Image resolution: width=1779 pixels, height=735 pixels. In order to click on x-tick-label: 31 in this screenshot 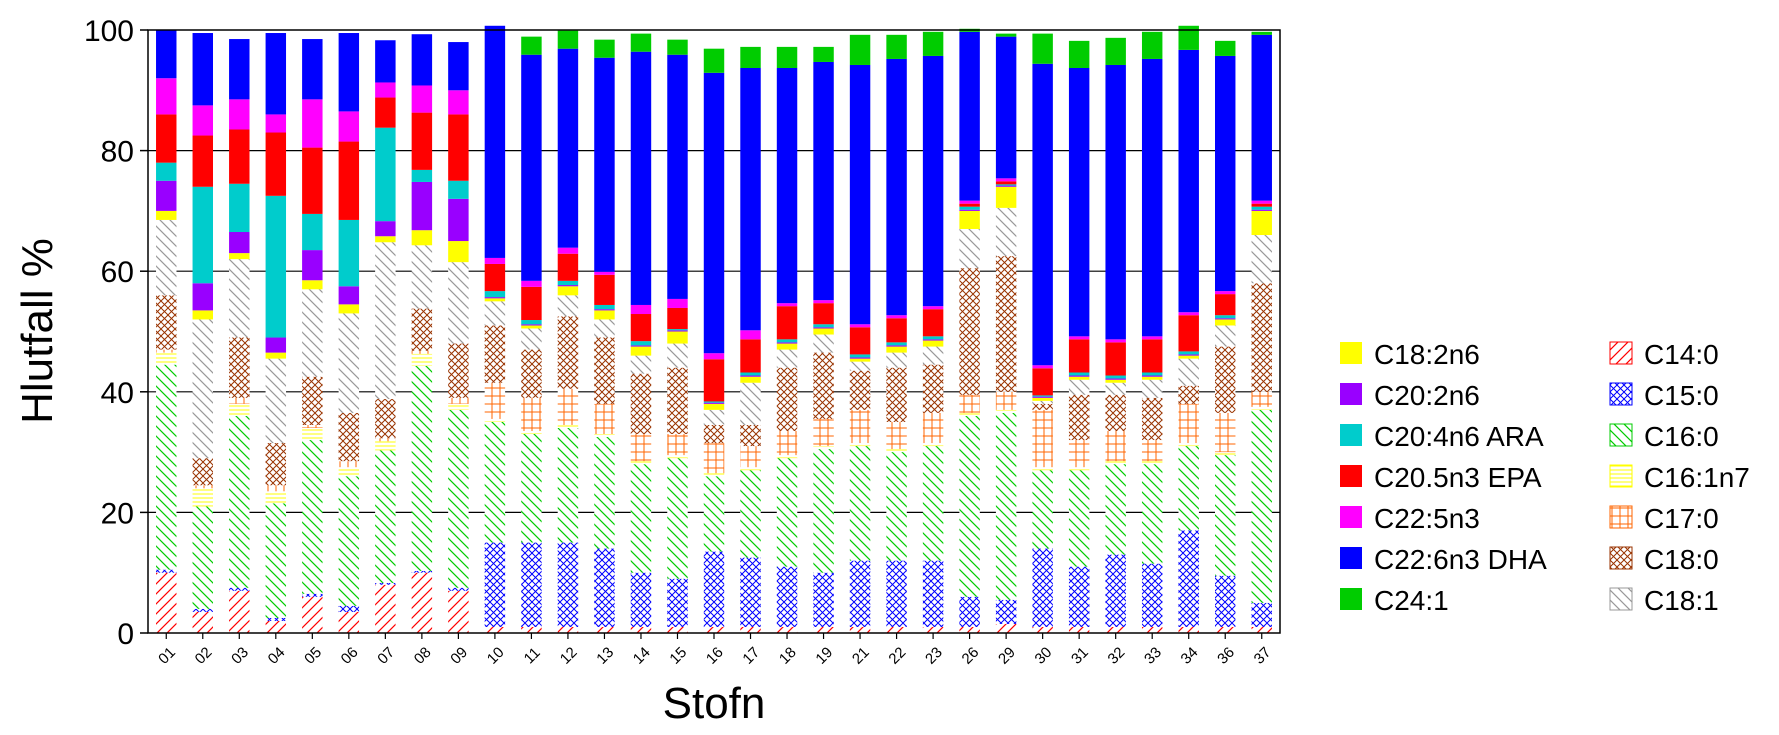, I will do `click(1080, 656)`.